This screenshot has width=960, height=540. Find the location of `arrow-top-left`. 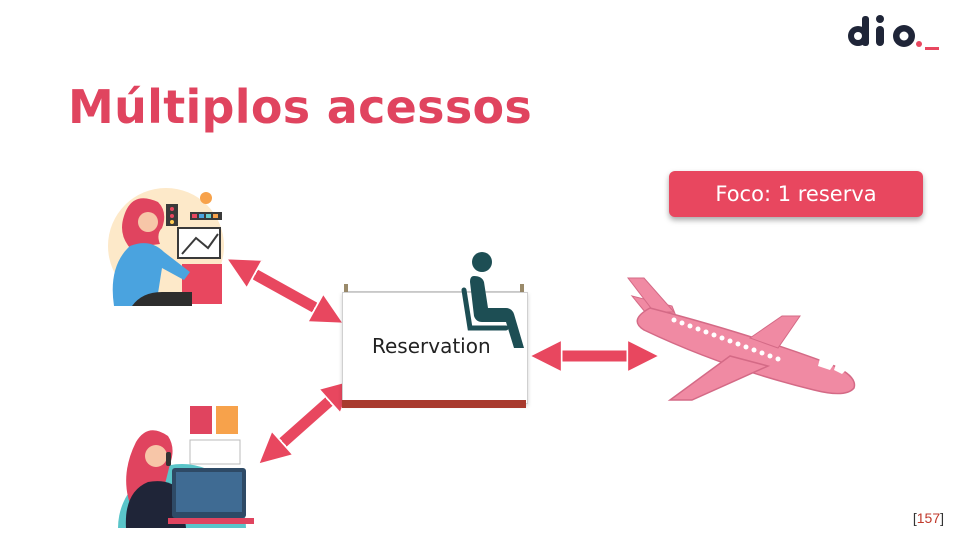

arrow-top-left is located at coordinates (285, 291).